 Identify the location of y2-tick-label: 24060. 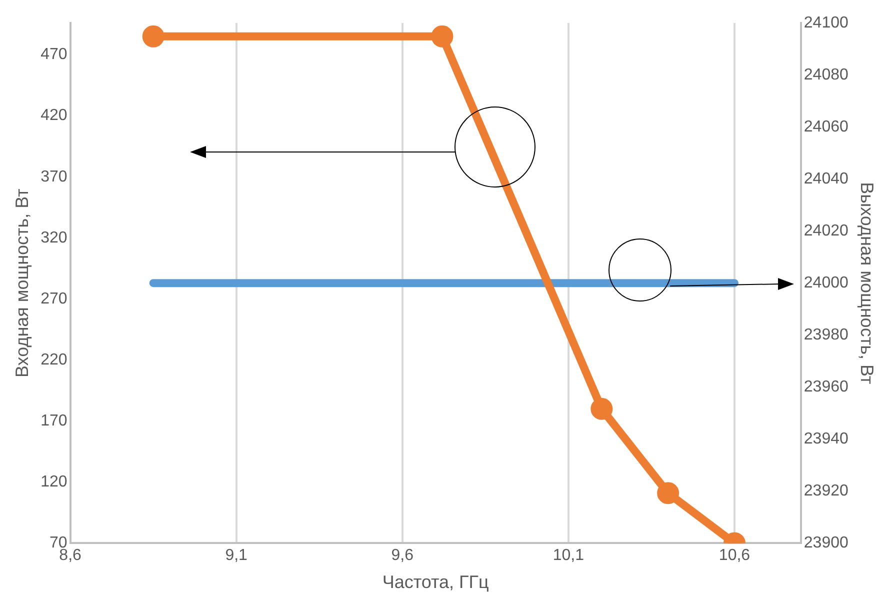
(826, 127).